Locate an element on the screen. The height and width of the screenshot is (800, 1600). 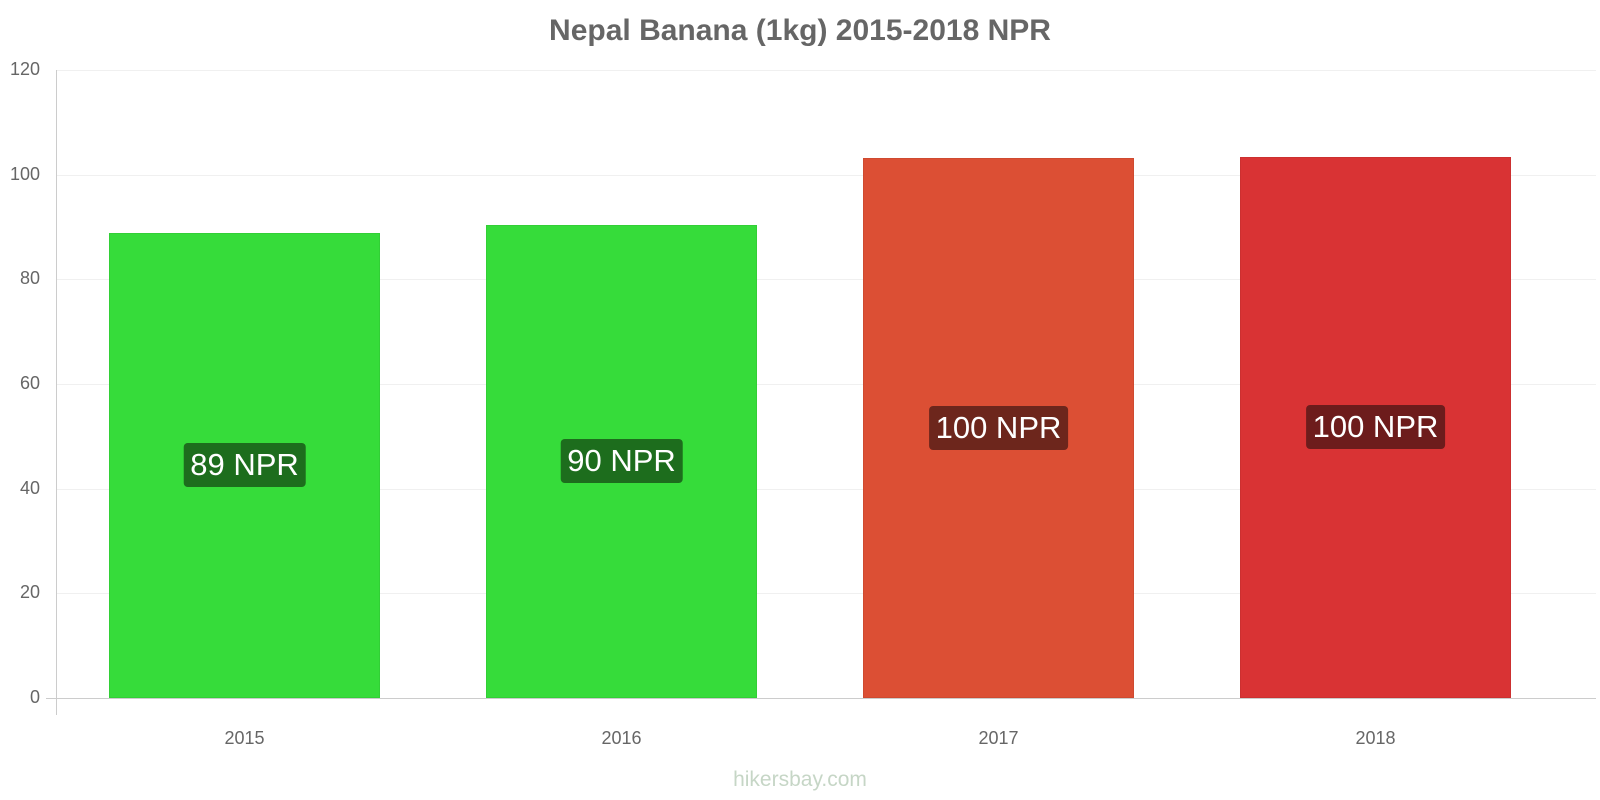
y-tick-label: 0 is located at coordinates (34, 697).